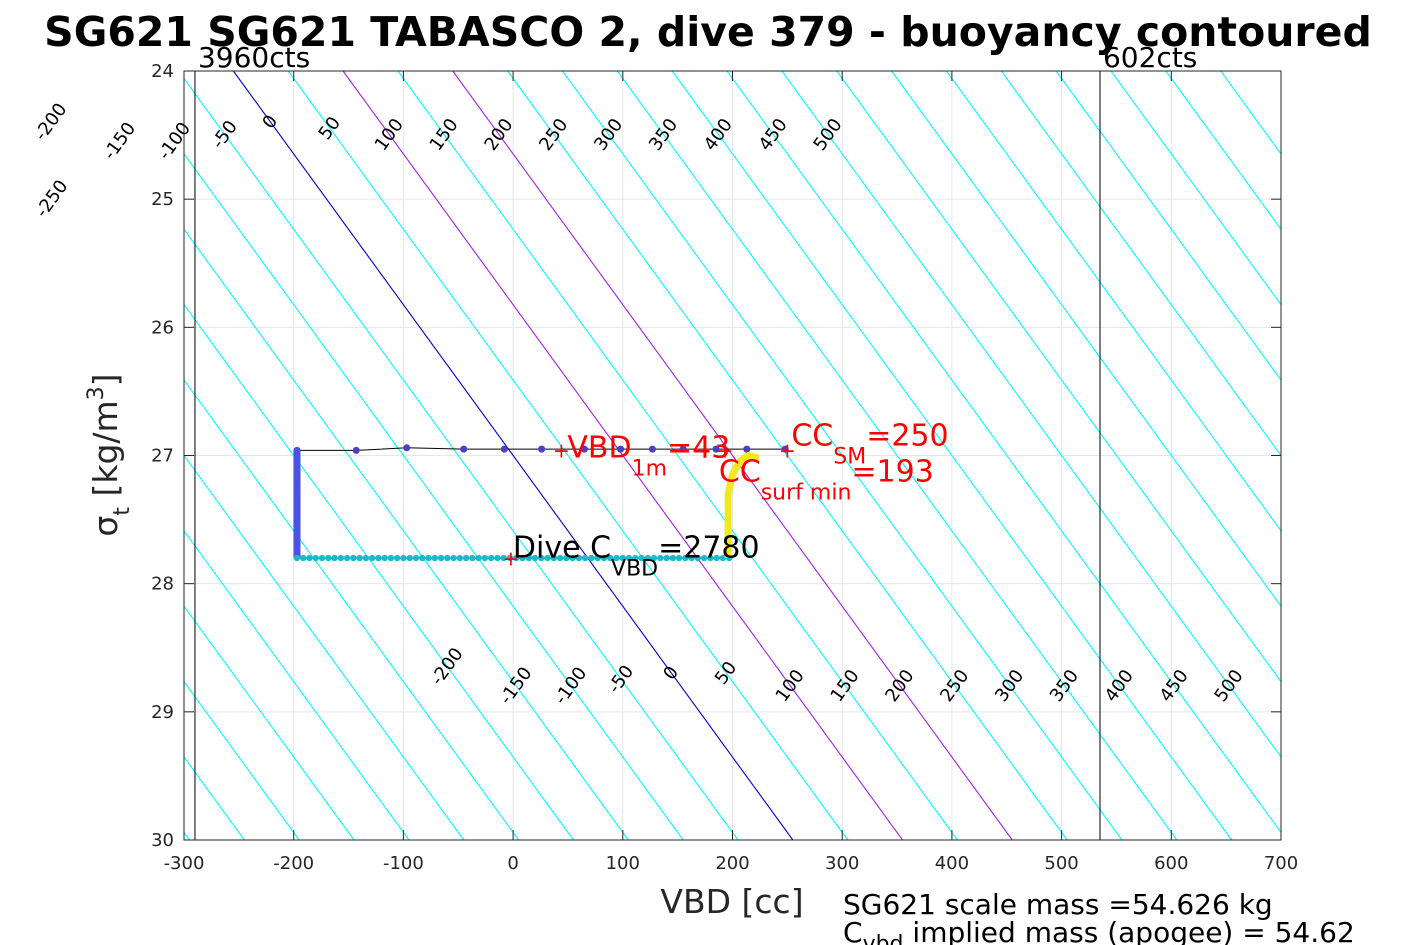  I want to click on climb-segment, so click(742, 505).